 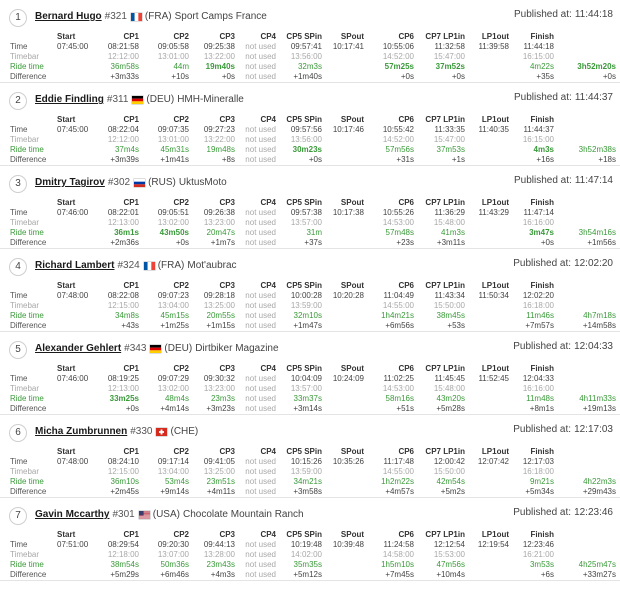 What do you see at coordinates (174, 325) in the screenshot?
I see `difference-row-cell-cp2: +1m25s` at bounding box center [174, 325].